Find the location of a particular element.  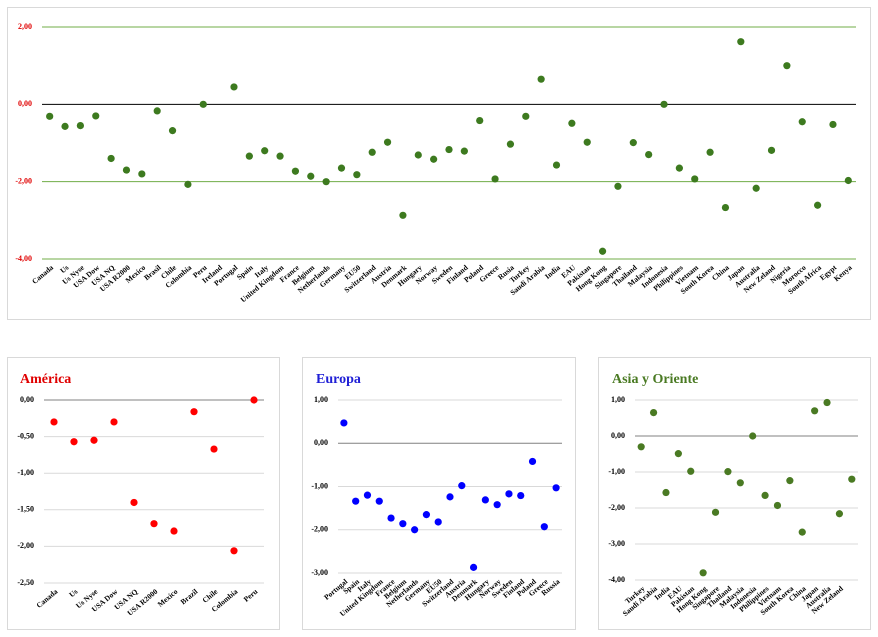

america-panel is located at coordinates (143, 493).